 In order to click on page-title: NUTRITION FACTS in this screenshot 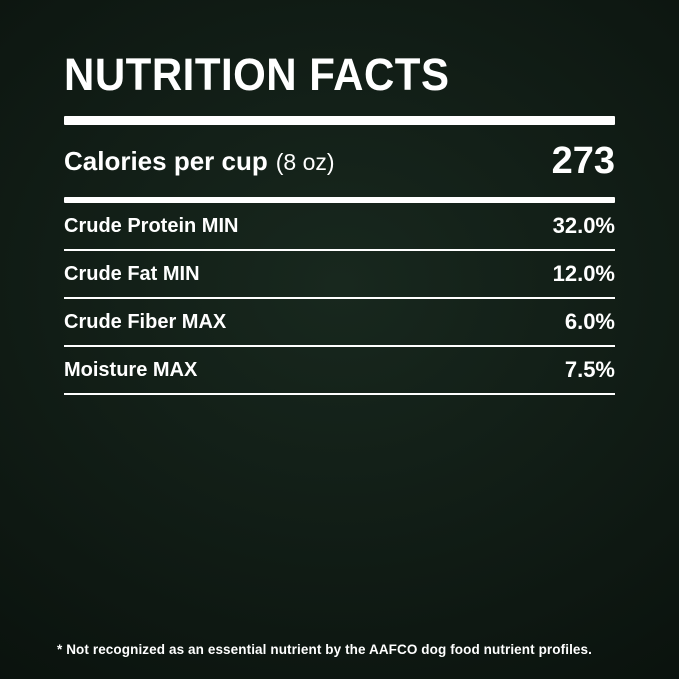, I will do `click(257, 74)`.